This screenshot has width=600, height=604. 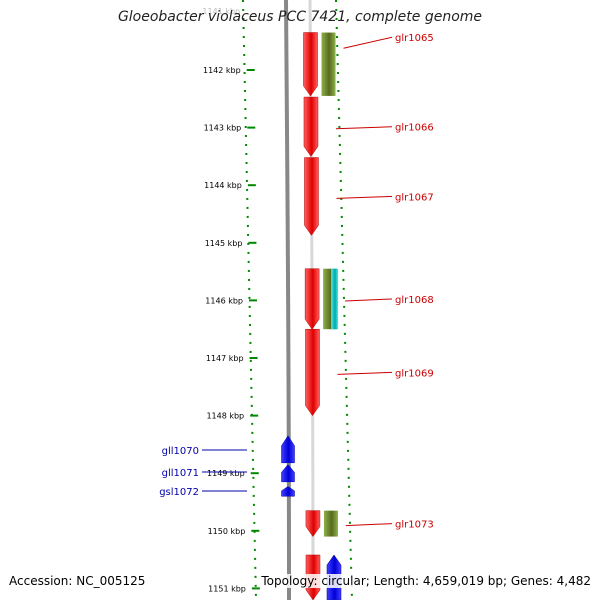 I want to click on gene-glr1068-label: glr1068, so click(x=414, y=300).